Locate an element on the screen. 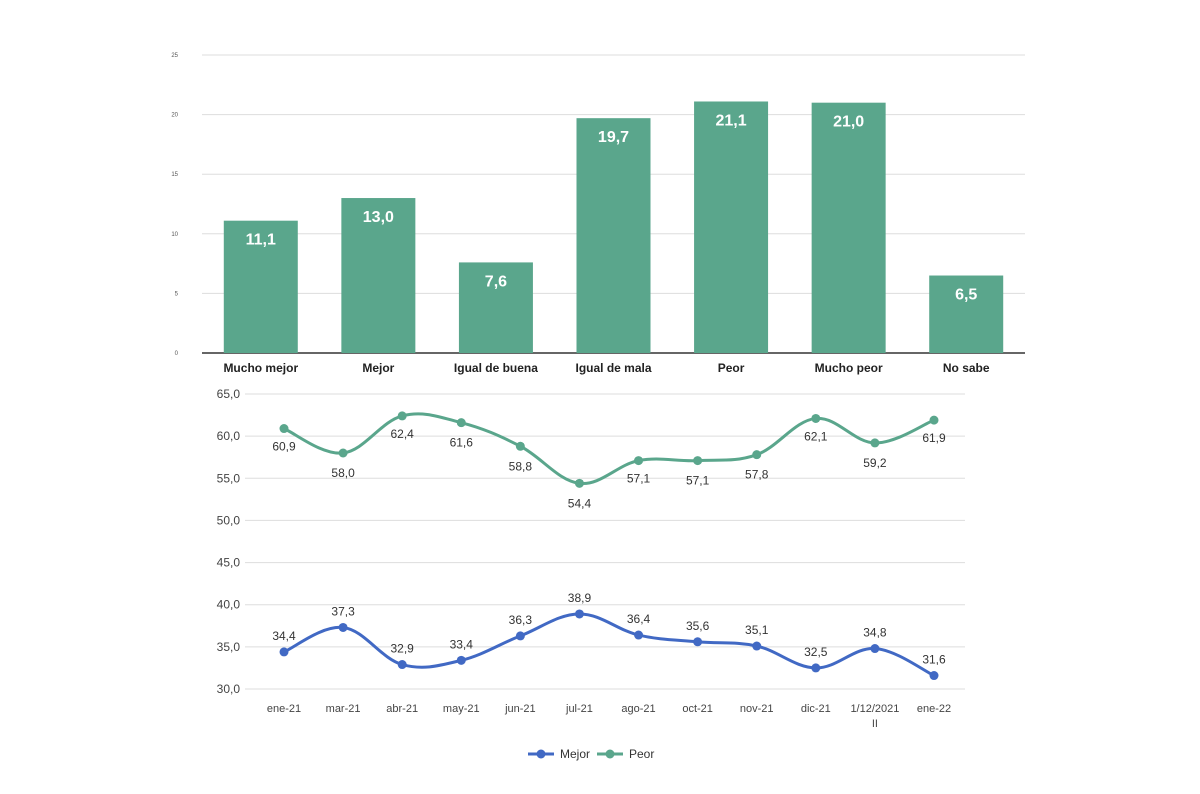  line-y-tick-label: 50,0 is located at coordinates (229, 520).